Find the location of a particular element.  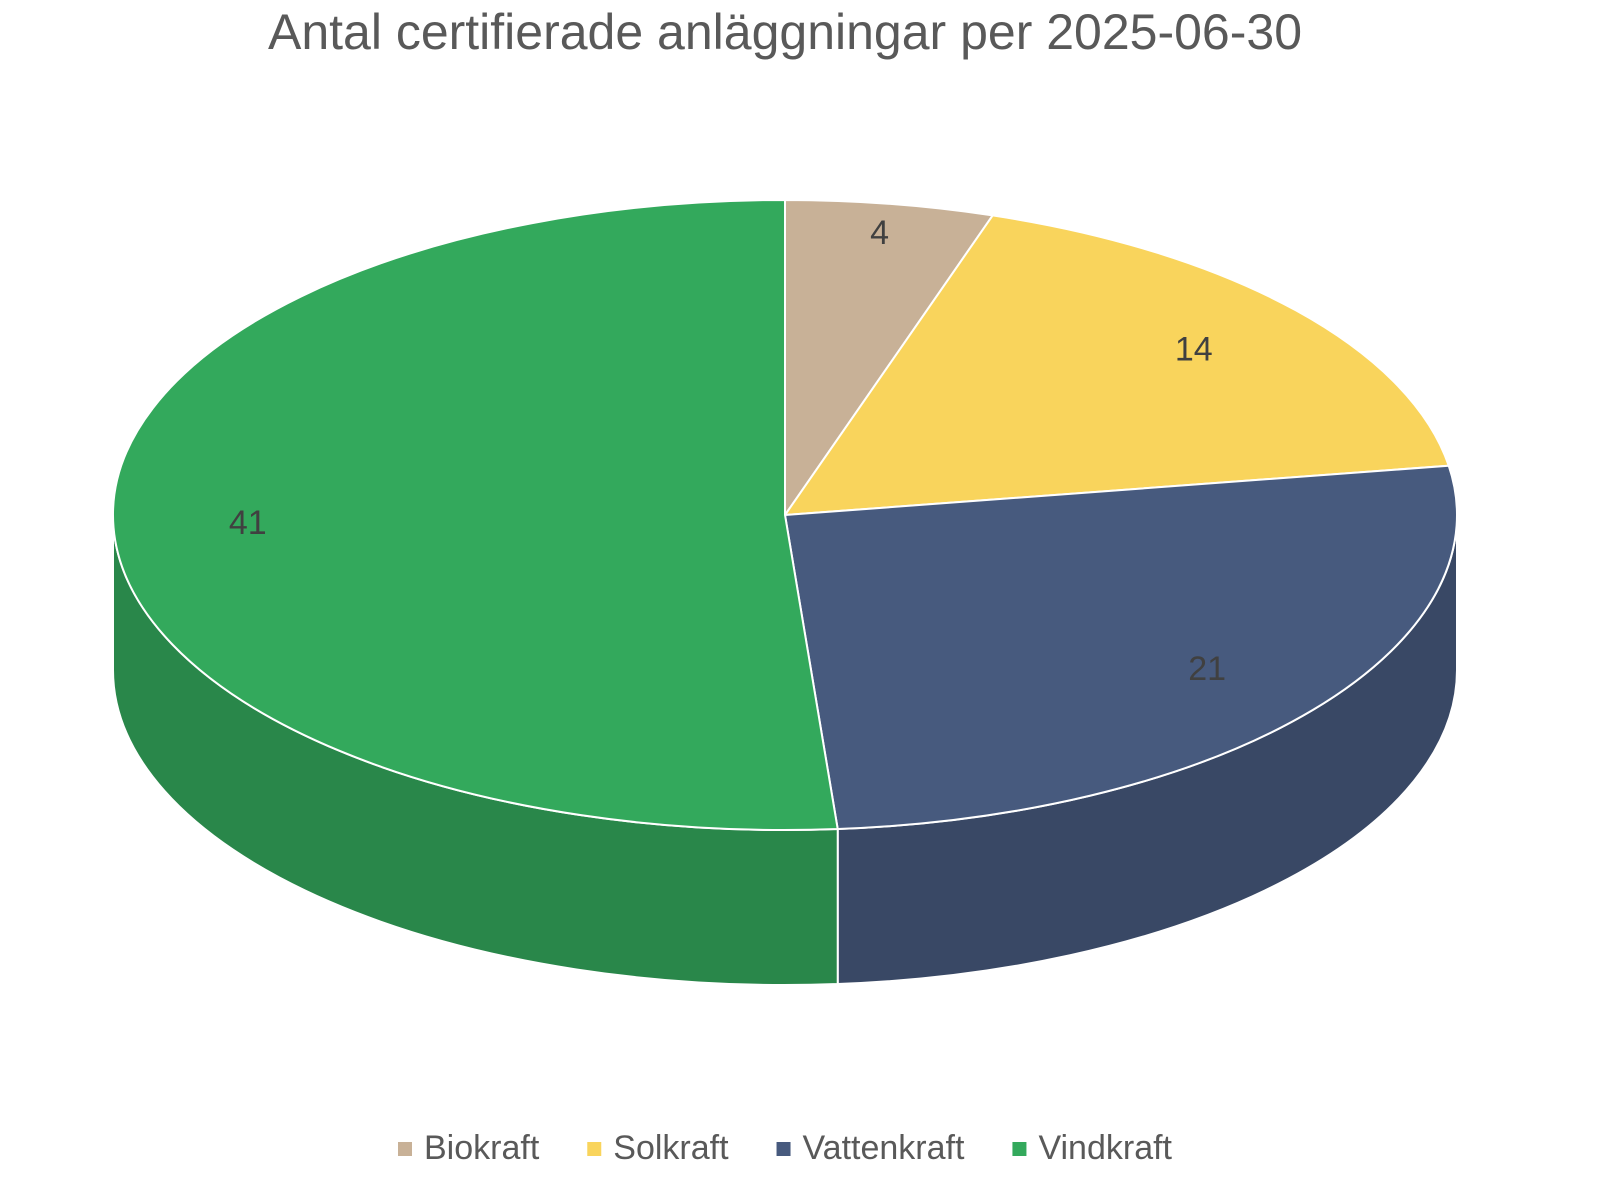

data-label: 41 is located at coordinates (248, 523).